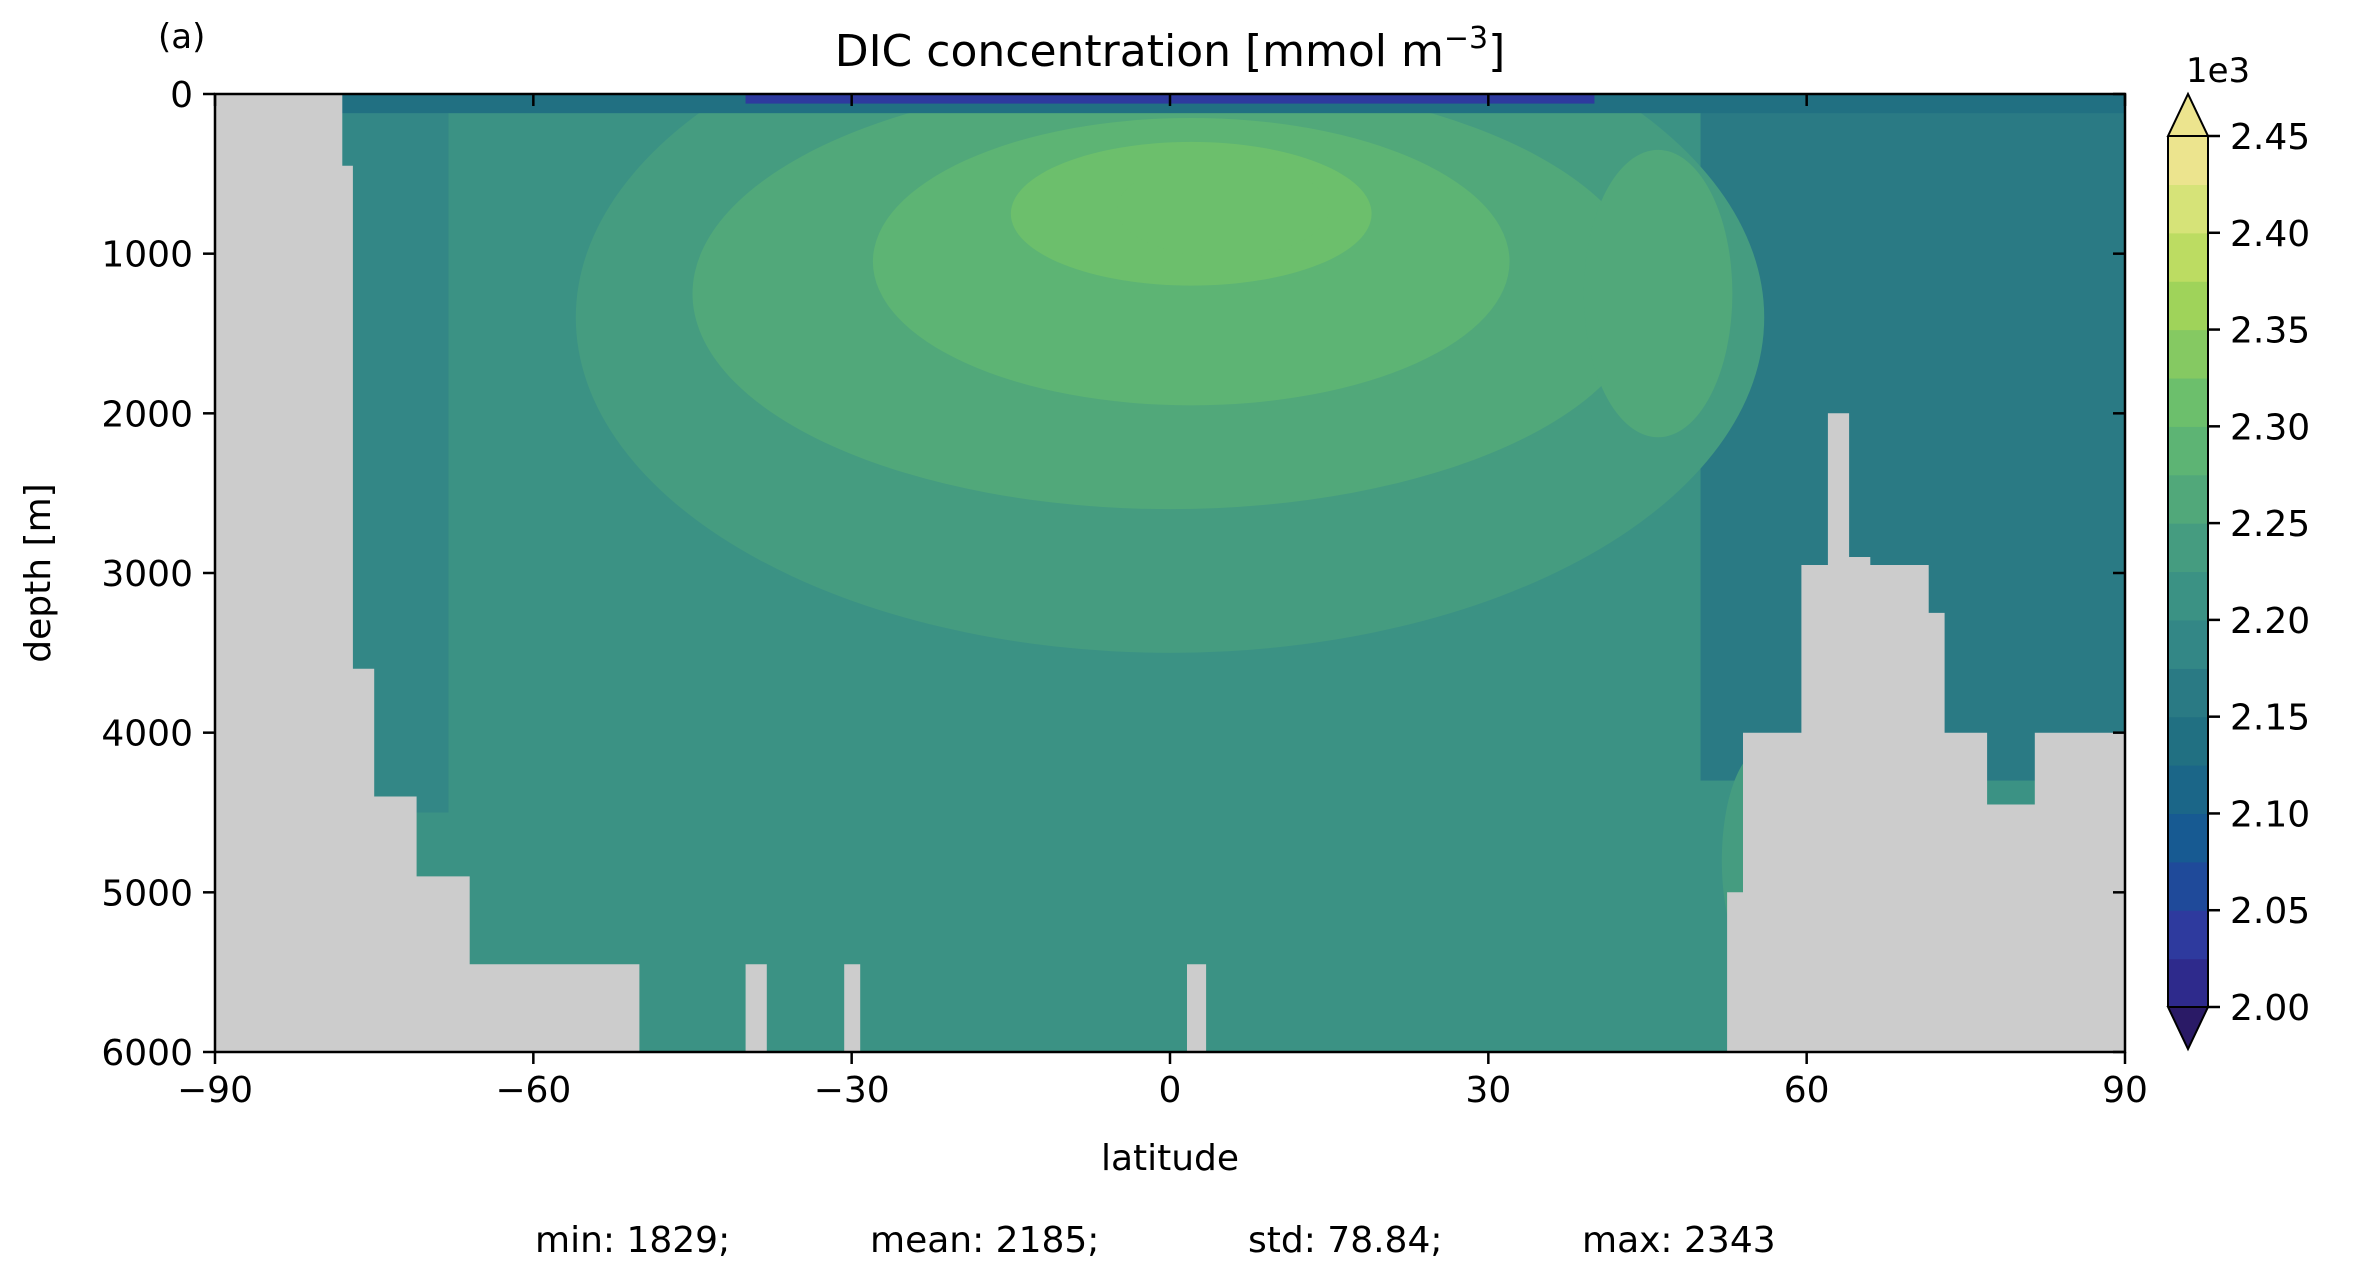 Image resolution: width=2362 pixels, height=1263 pixels. I want to click on colorbar-tick-label: 2.35, so click(2270, 331).